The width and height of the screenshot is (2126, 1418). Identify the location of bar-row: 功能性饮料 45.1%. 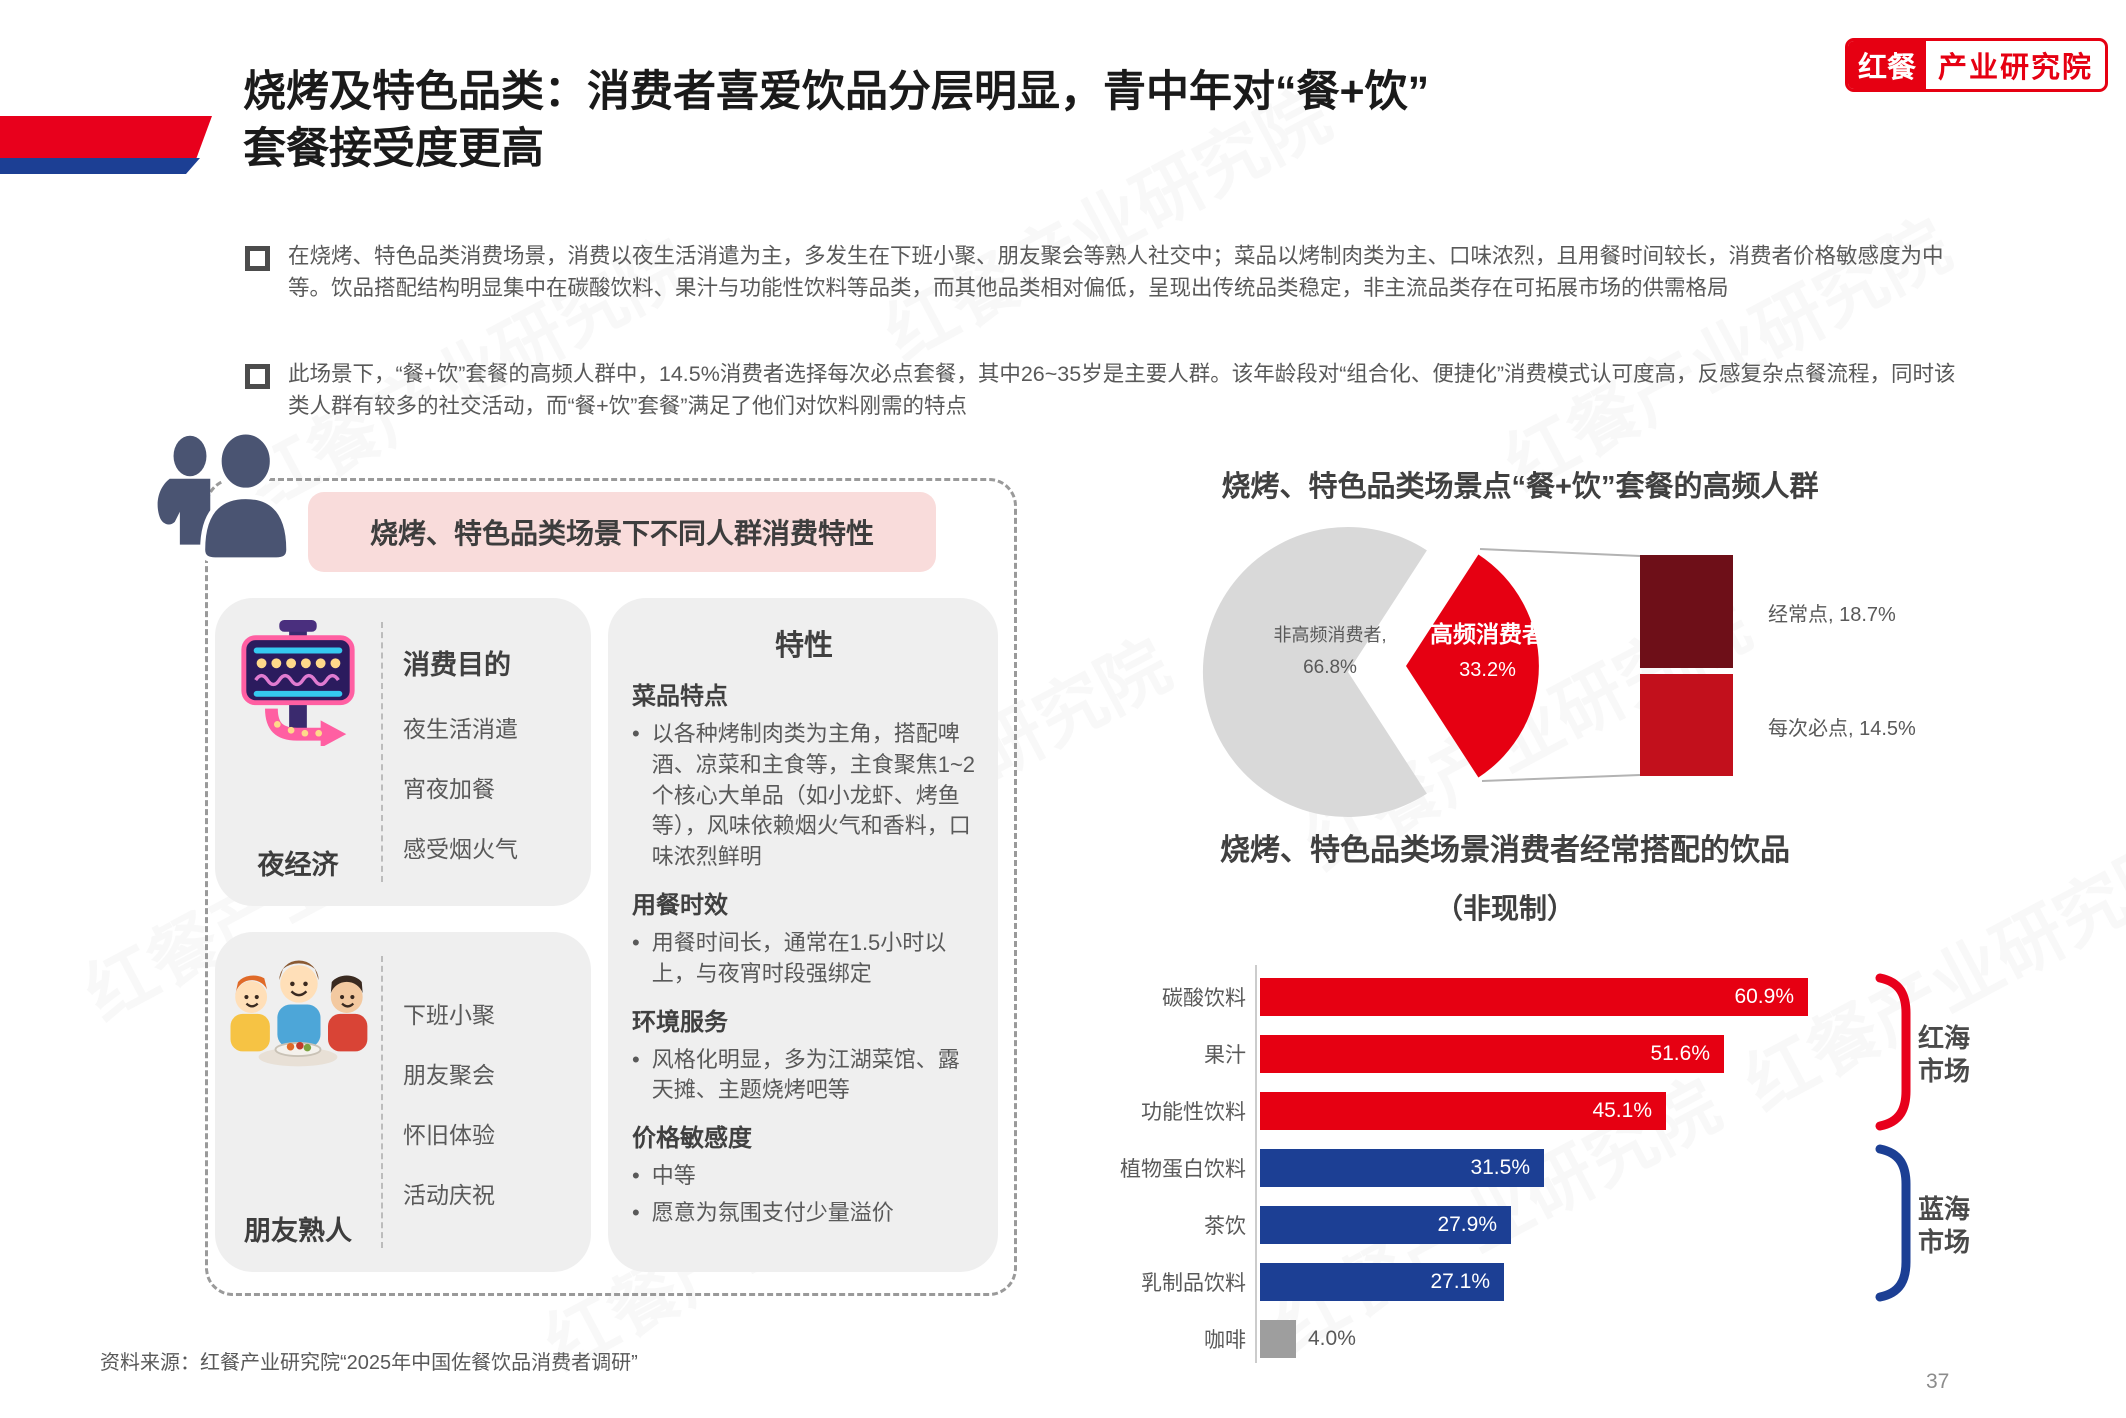
(1373, 1111).